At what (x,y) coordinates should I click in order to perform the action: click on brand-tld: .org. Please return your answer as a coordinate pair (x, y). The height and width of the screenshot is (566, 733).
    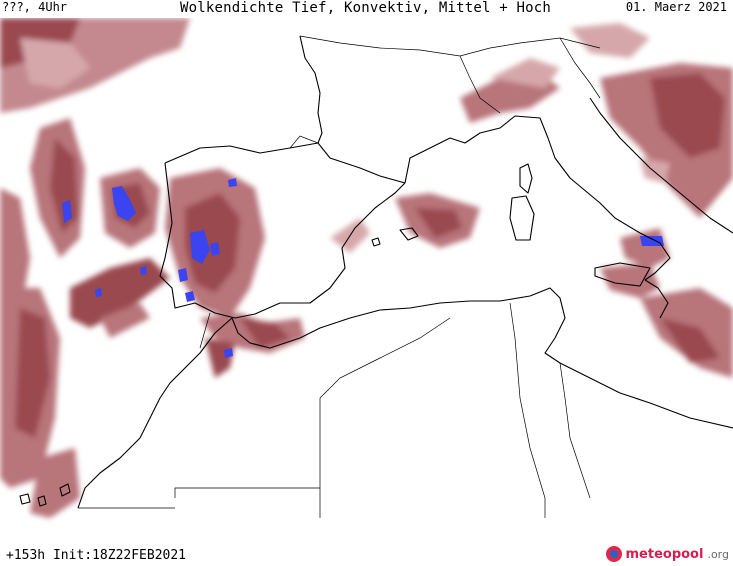
    Looking at the image, I should click on (718, 554).